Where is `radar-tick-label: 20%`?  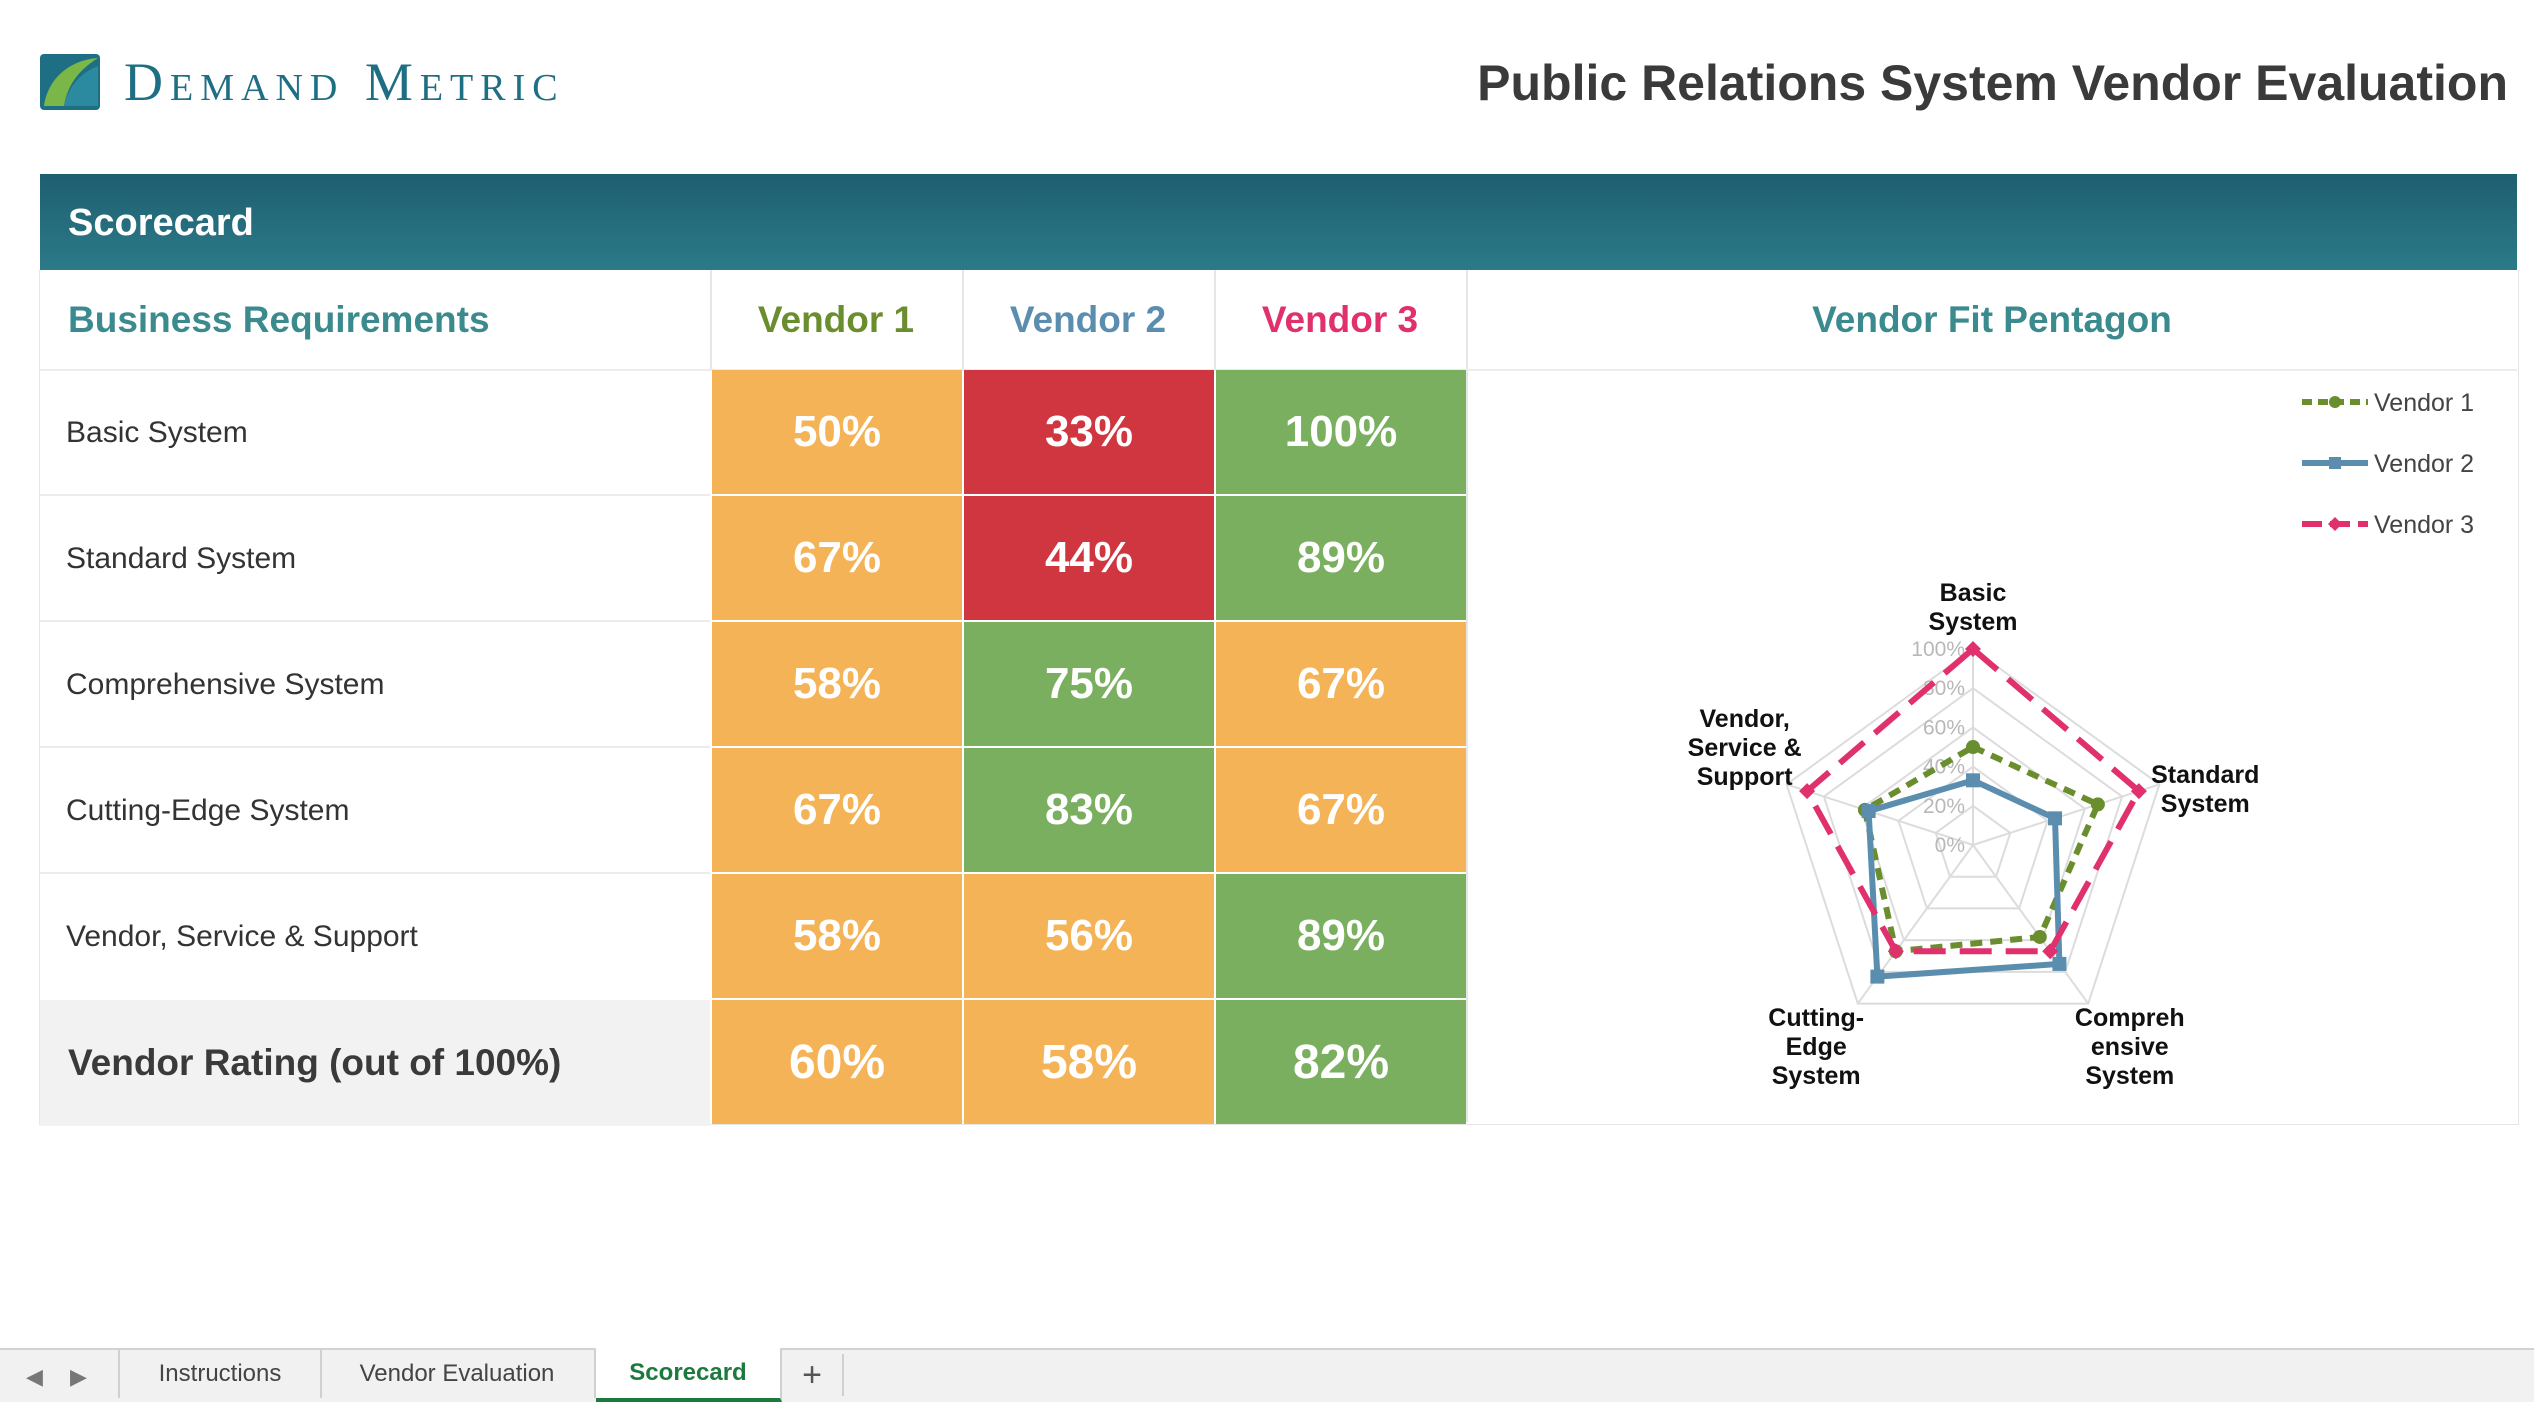
radar-tick-label: 20% is located at coordinates (1944, 806).